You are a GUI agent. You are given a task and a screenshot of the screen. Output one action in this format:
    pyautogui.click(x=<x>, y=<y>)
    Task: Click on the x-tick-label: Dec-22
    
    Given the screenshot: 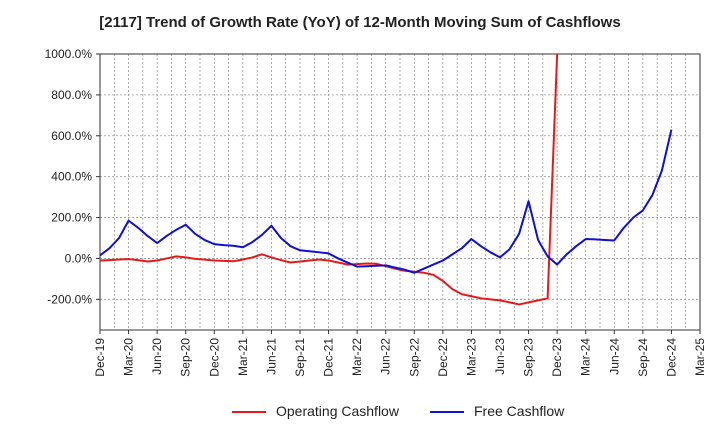 What is the action you would take?
    pyautogui.click(x=443, y=357)
    